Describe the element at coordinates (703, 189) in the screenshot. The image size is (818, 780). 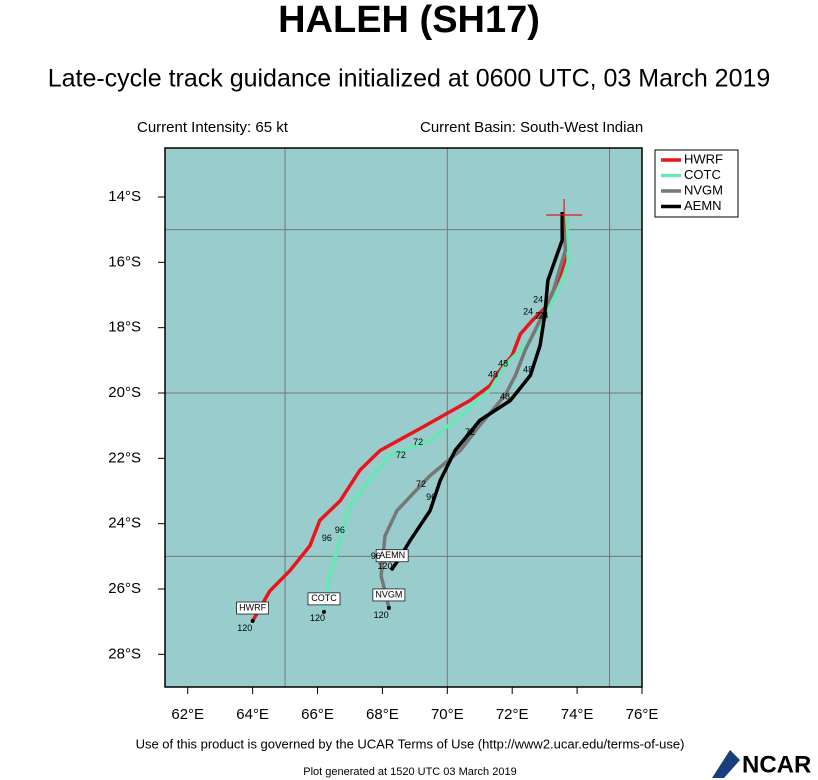
I see `legend-label: NVGM` at that location.